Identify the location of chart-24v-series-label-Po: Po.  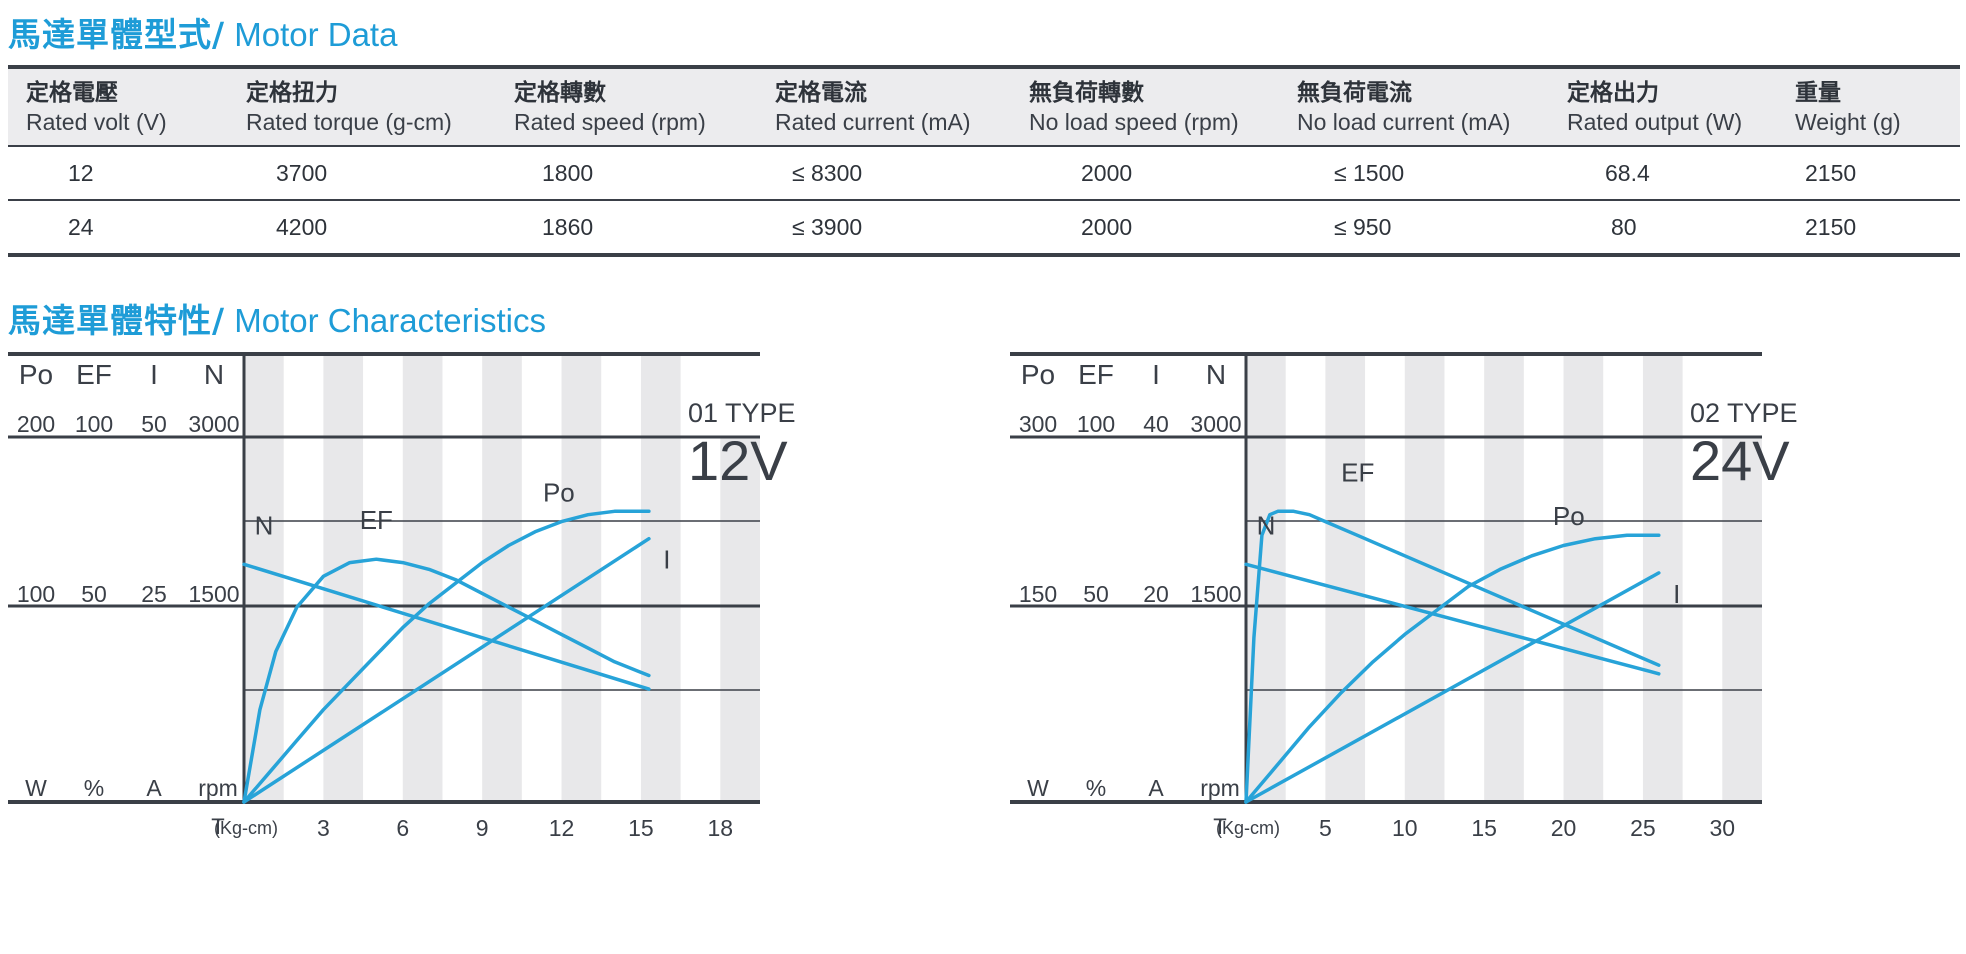
(1569, 516).